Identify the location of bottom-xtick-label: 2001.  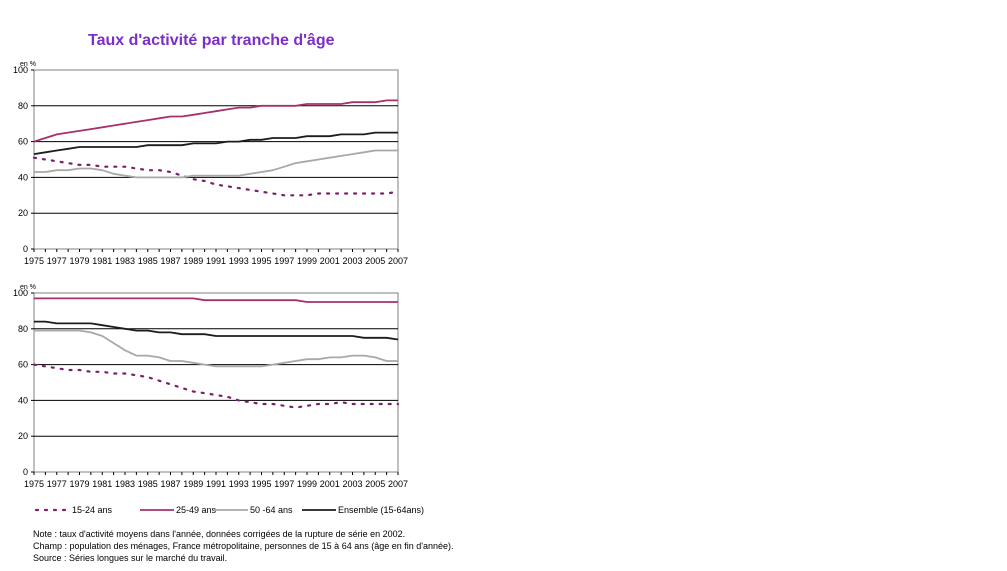
(330, 484).